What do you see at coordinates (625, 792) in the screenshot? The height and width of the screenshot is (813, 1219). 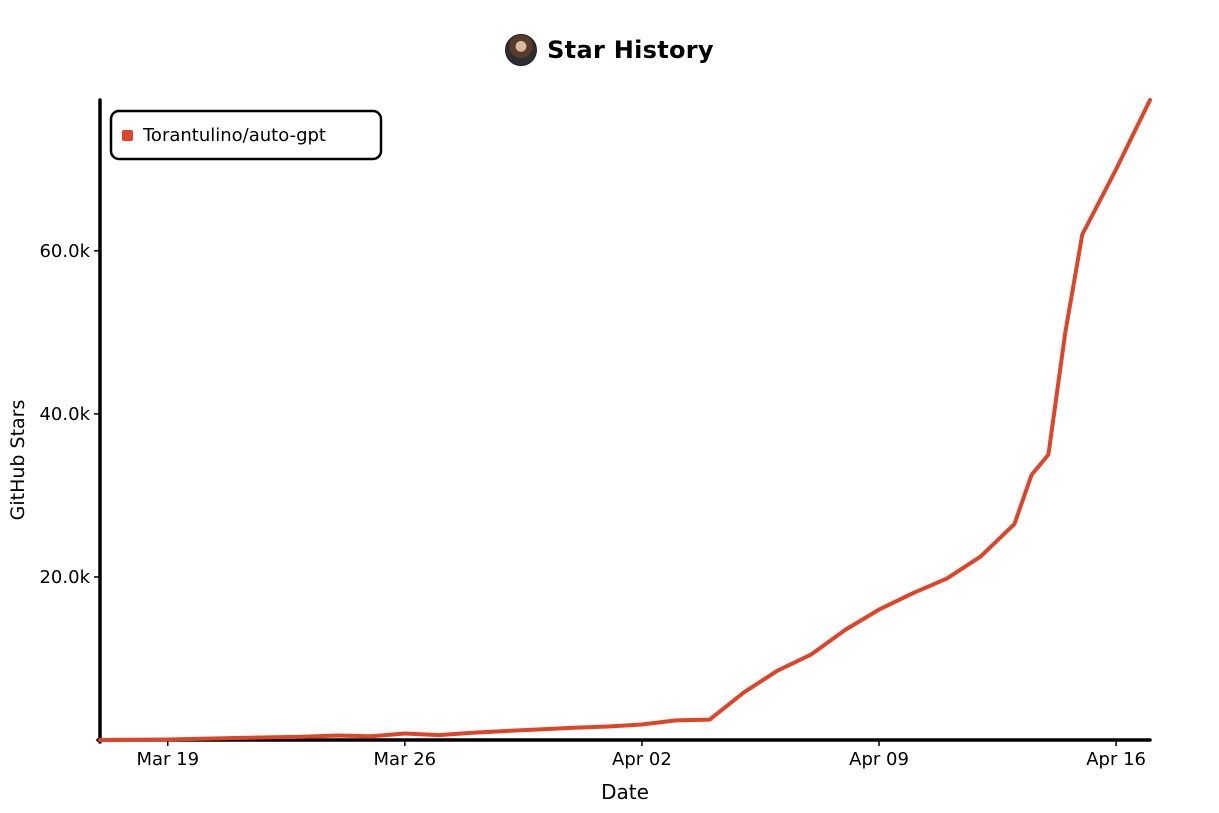 I see `x-axis-label: Date` at bounding box center [625, 792].